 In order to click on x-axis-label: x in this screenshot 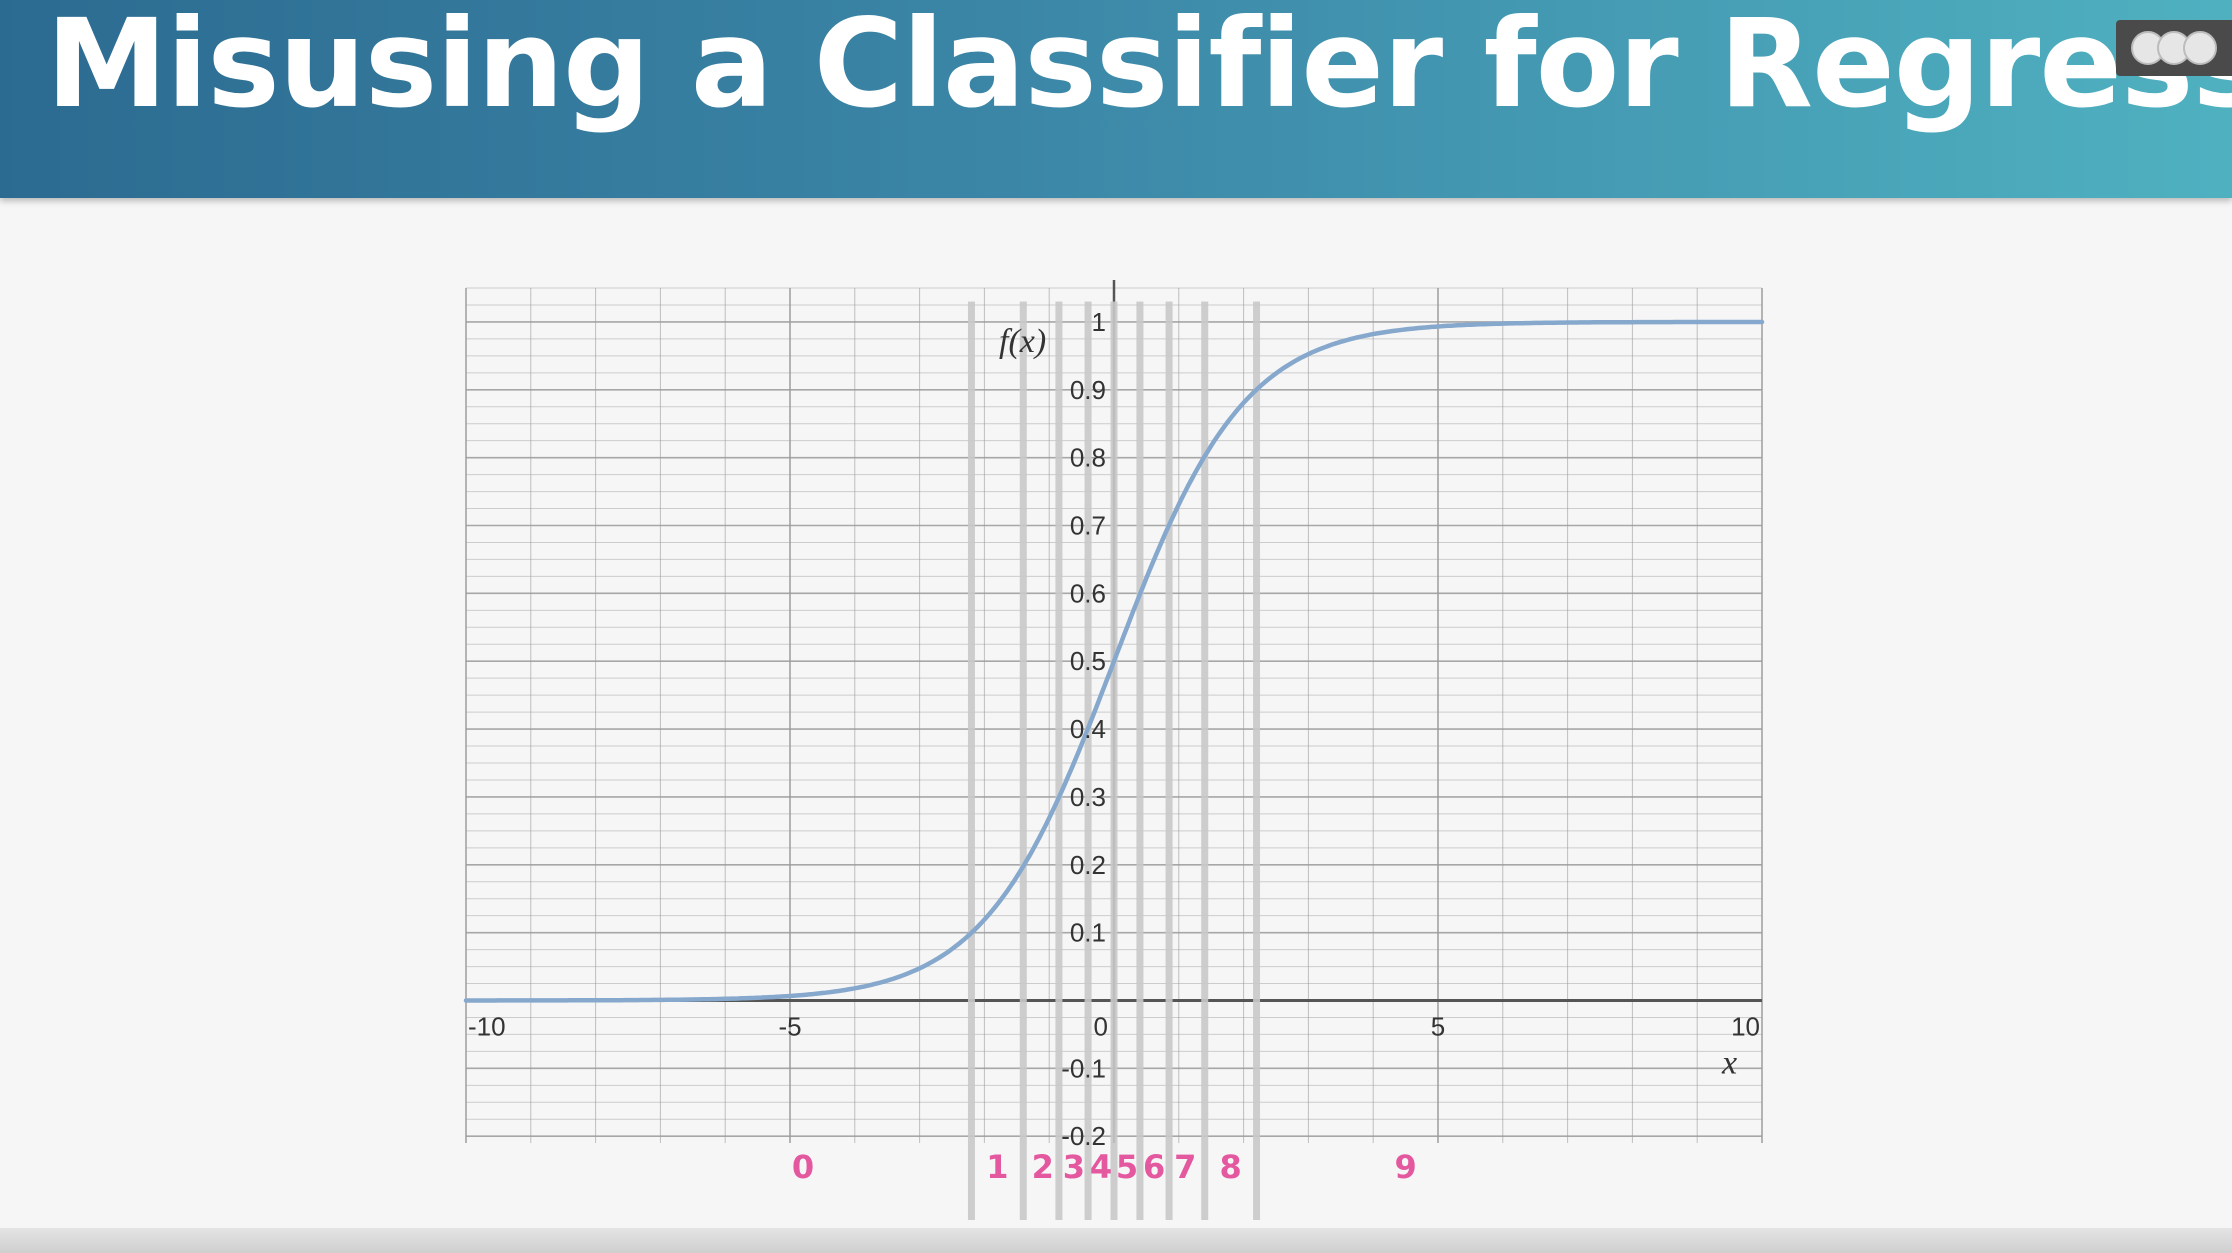, I will do `click(1729, 1063)`.